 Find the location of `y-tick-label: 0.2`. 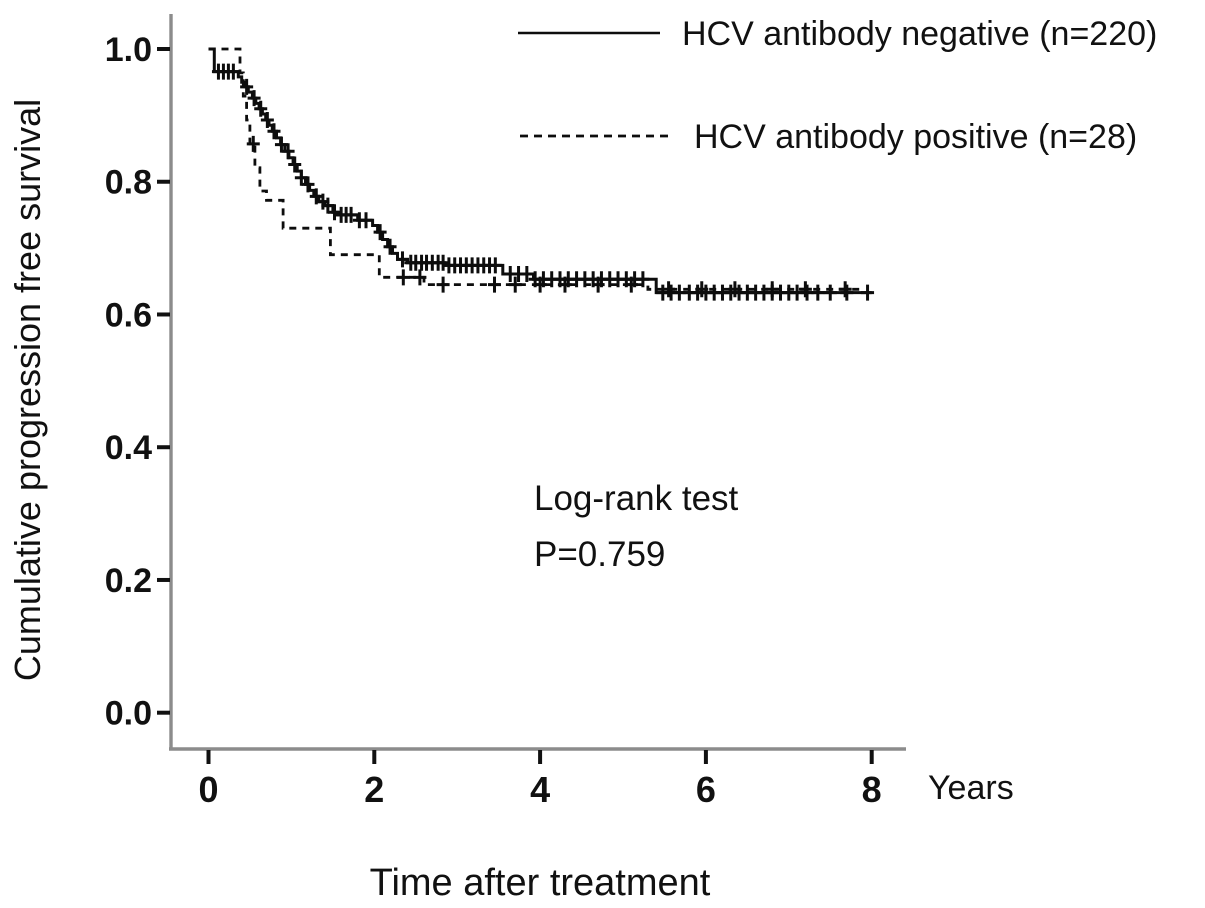

y-tick-label: 0.2 is located at coordinates (128, 581).